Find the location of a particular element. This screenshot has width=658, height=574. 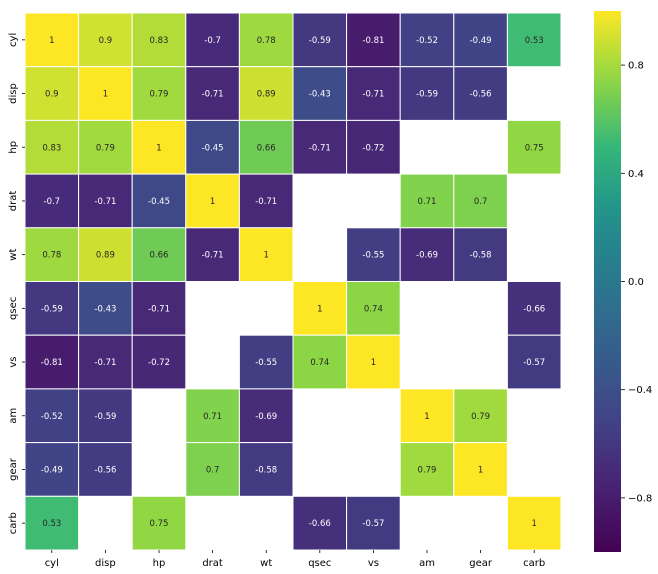

cell-value-vs-qsec: 0.74 is located at coordinates (319, 363).